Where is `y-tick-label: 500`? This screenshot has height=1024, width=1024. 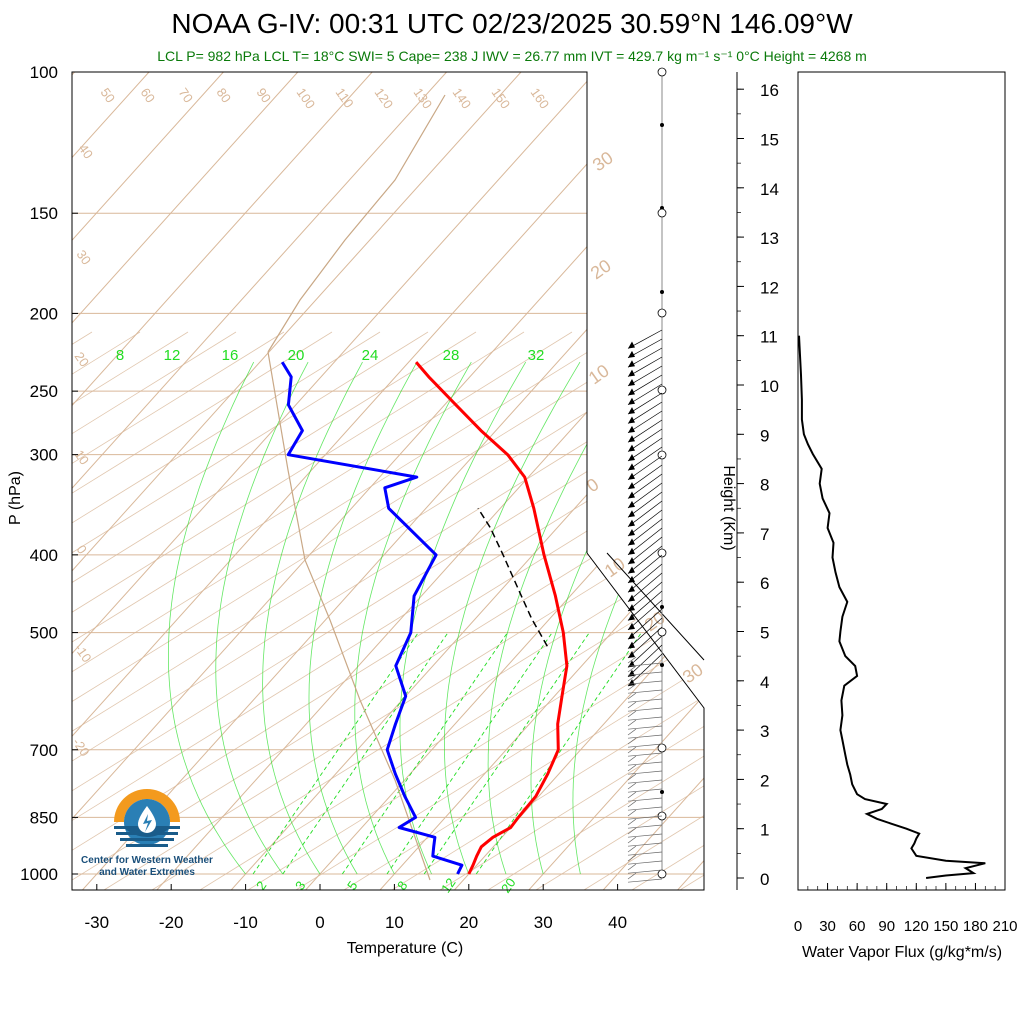
y-tick-label: 500 is located at coordinates (44, 633).